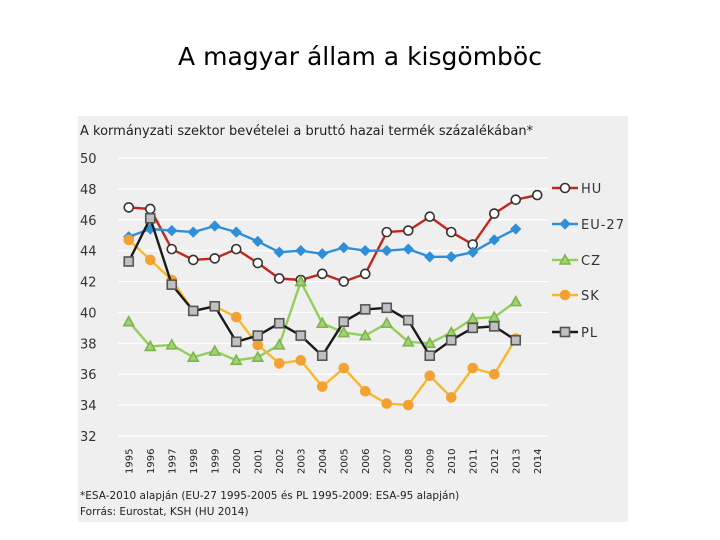 Image resolution: width=720 pixels, height=540 pixels. What do you see at coordinates (387, 461) in the screenshot?
I see `x-tick-label: 2007` at bounding box center [387, 461].